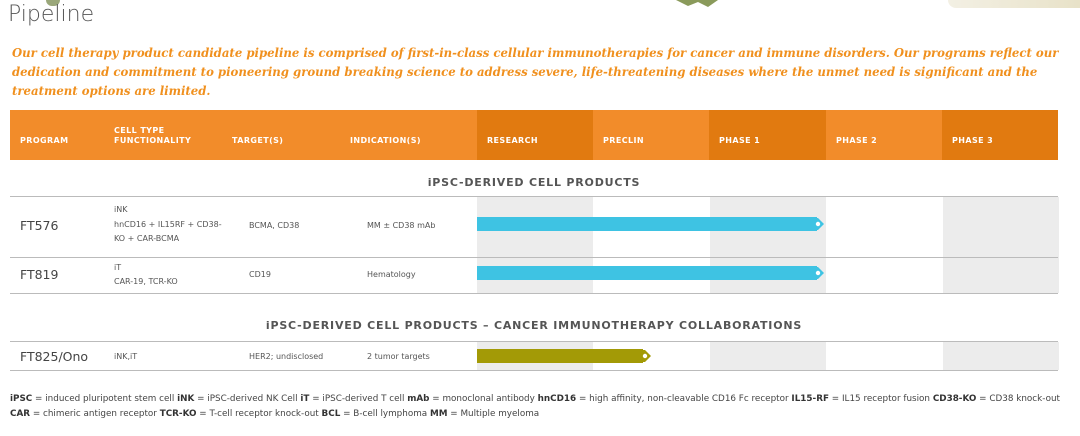 This screenshot has width=1080, height=436. What do you see at coordinates (886, 399) in the screenshot?
I see `footnote-definition: IL15 receptor fusion` at bounding box center [886, 399].